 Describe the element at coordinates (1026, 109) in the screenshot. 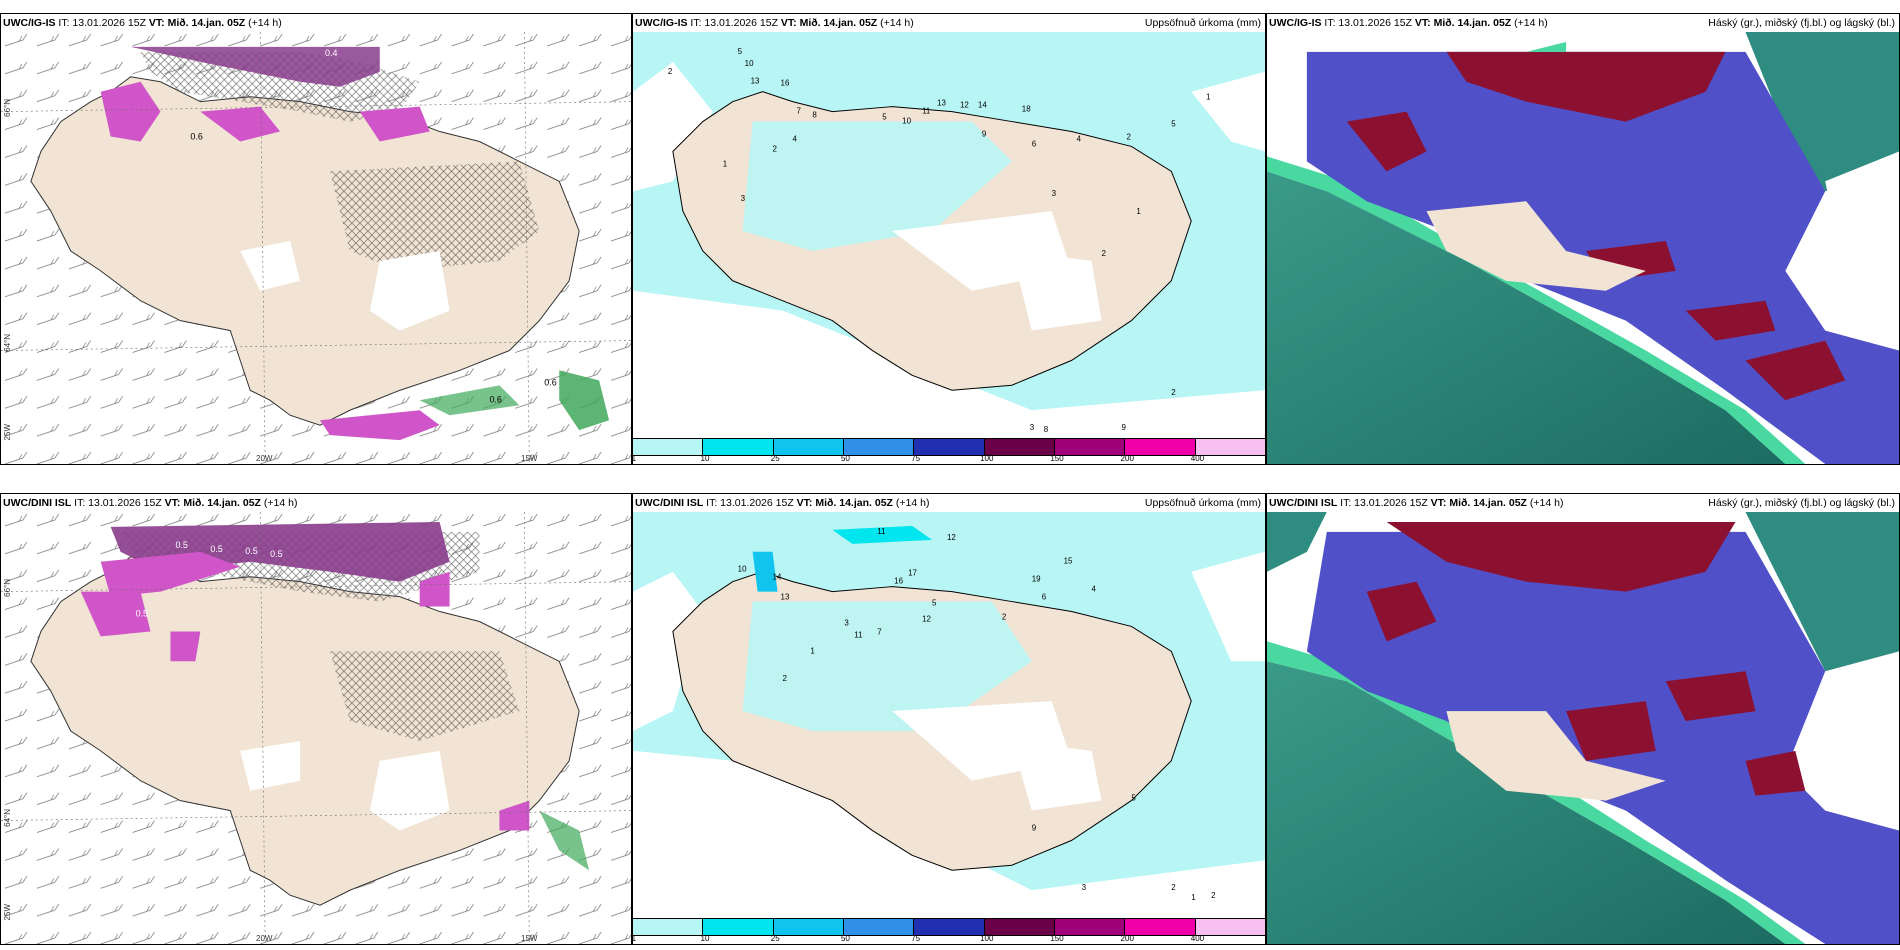

I see `precip-value: 18` at that location.